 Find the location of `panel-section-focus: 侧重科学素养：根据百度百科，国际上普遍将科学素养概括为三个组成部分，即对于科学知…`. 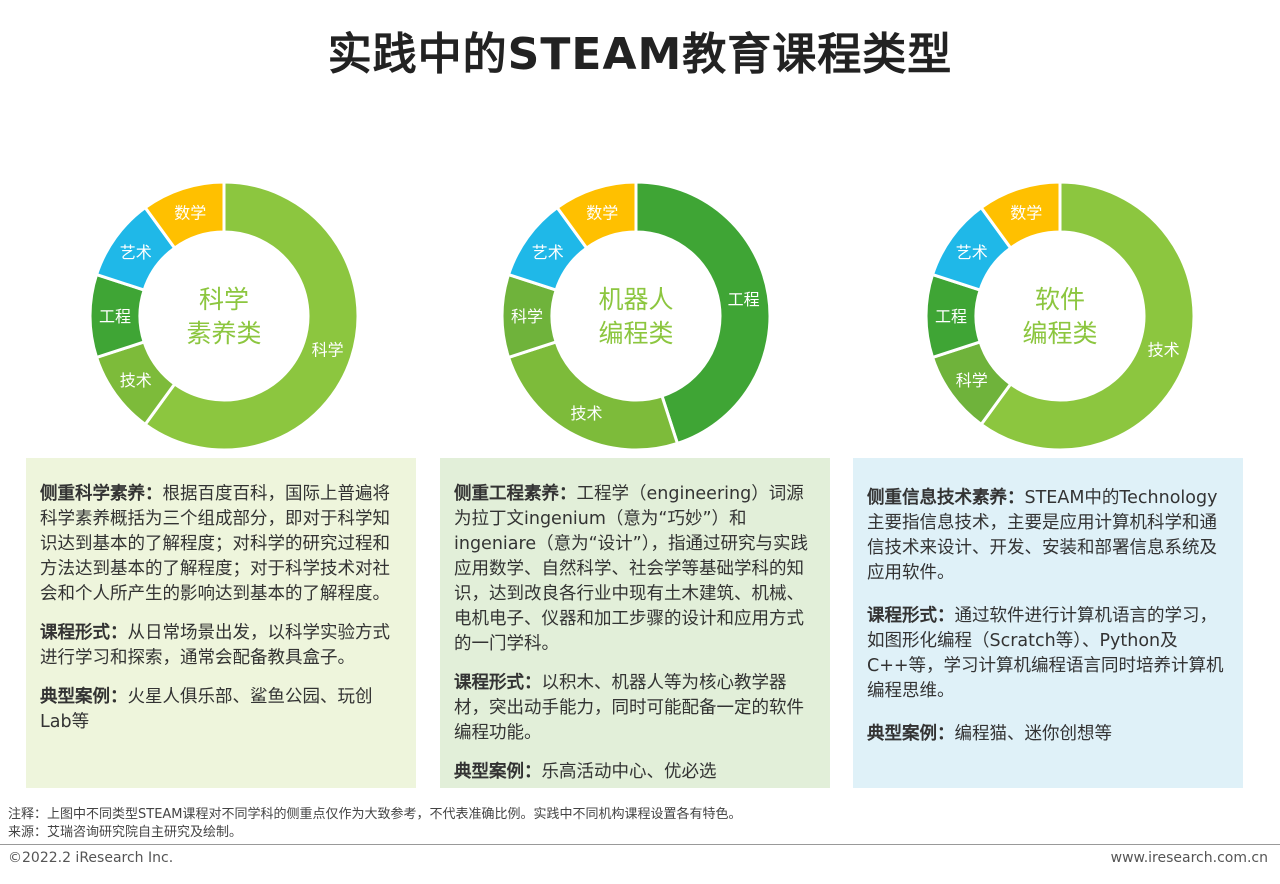

panel-section-focus: 侧重科学素养：根据百度百科，国际上普遍将科学素养概括为三个组成部分，即对于科学知… is located at coordinates (215, 544).